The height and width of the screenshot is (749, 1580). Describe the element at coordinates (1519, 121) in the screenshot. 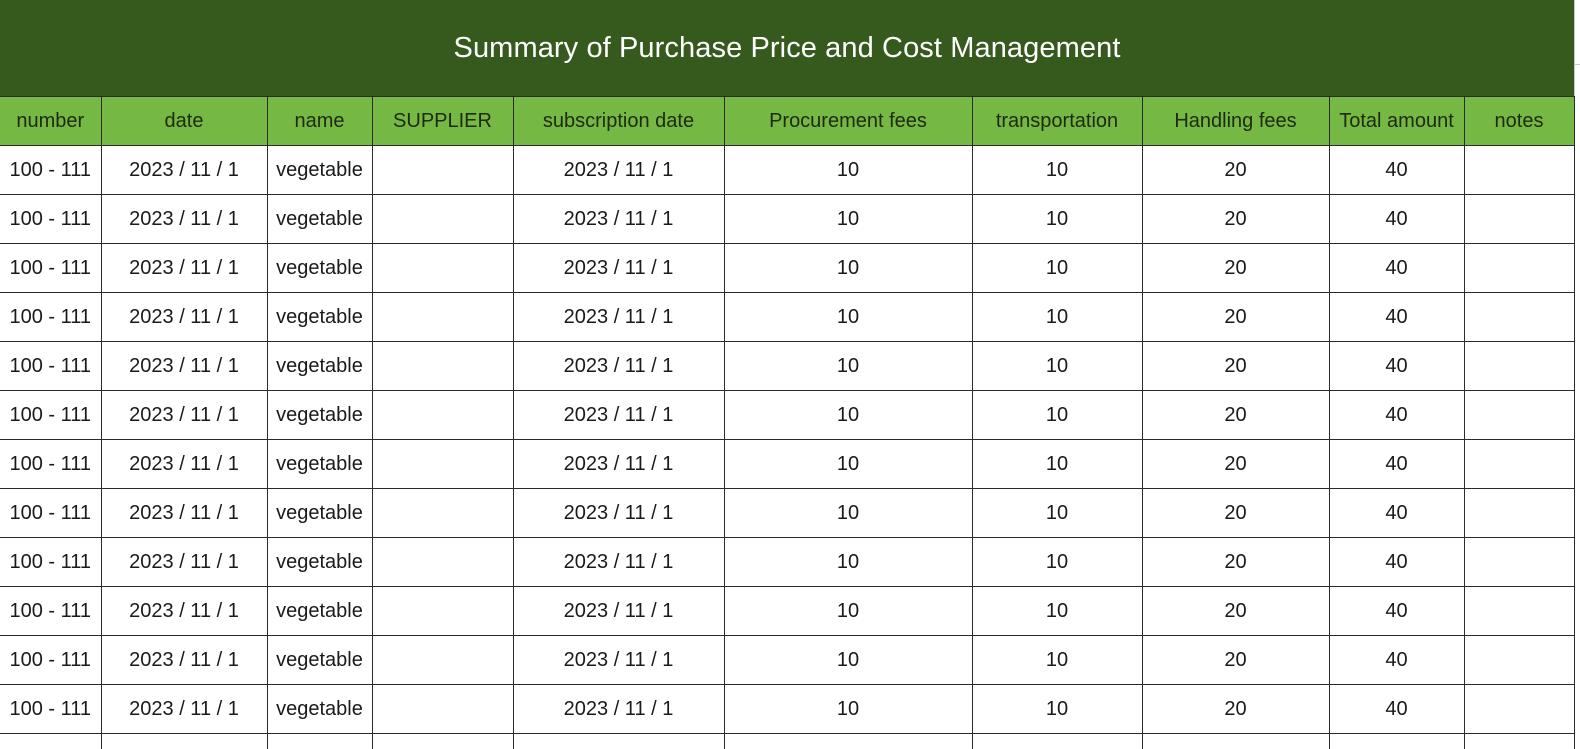

I see `column-header: notes` at that location.